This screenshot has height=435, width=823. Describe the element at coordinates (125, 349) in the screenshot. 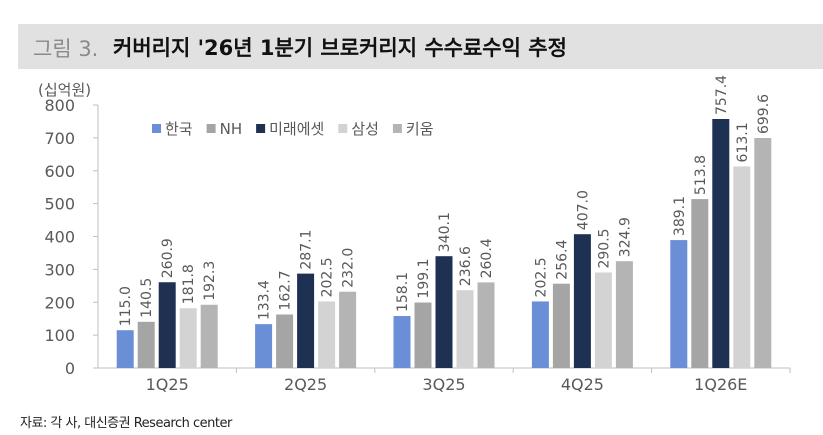

I see `bar-한국-1Q25` at that location.